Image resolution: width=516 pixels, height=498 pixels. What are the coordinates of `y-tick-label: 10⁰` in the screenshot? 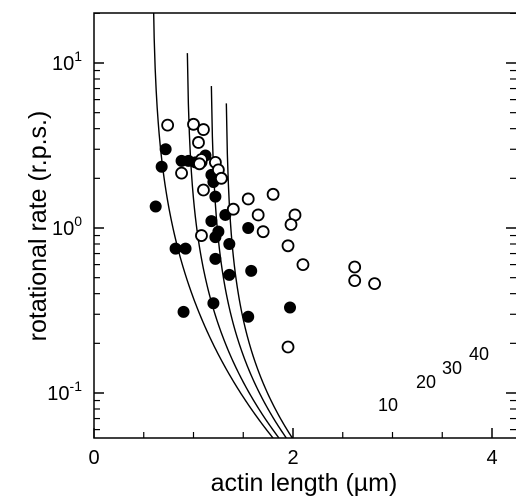 It's located at (67, 226).